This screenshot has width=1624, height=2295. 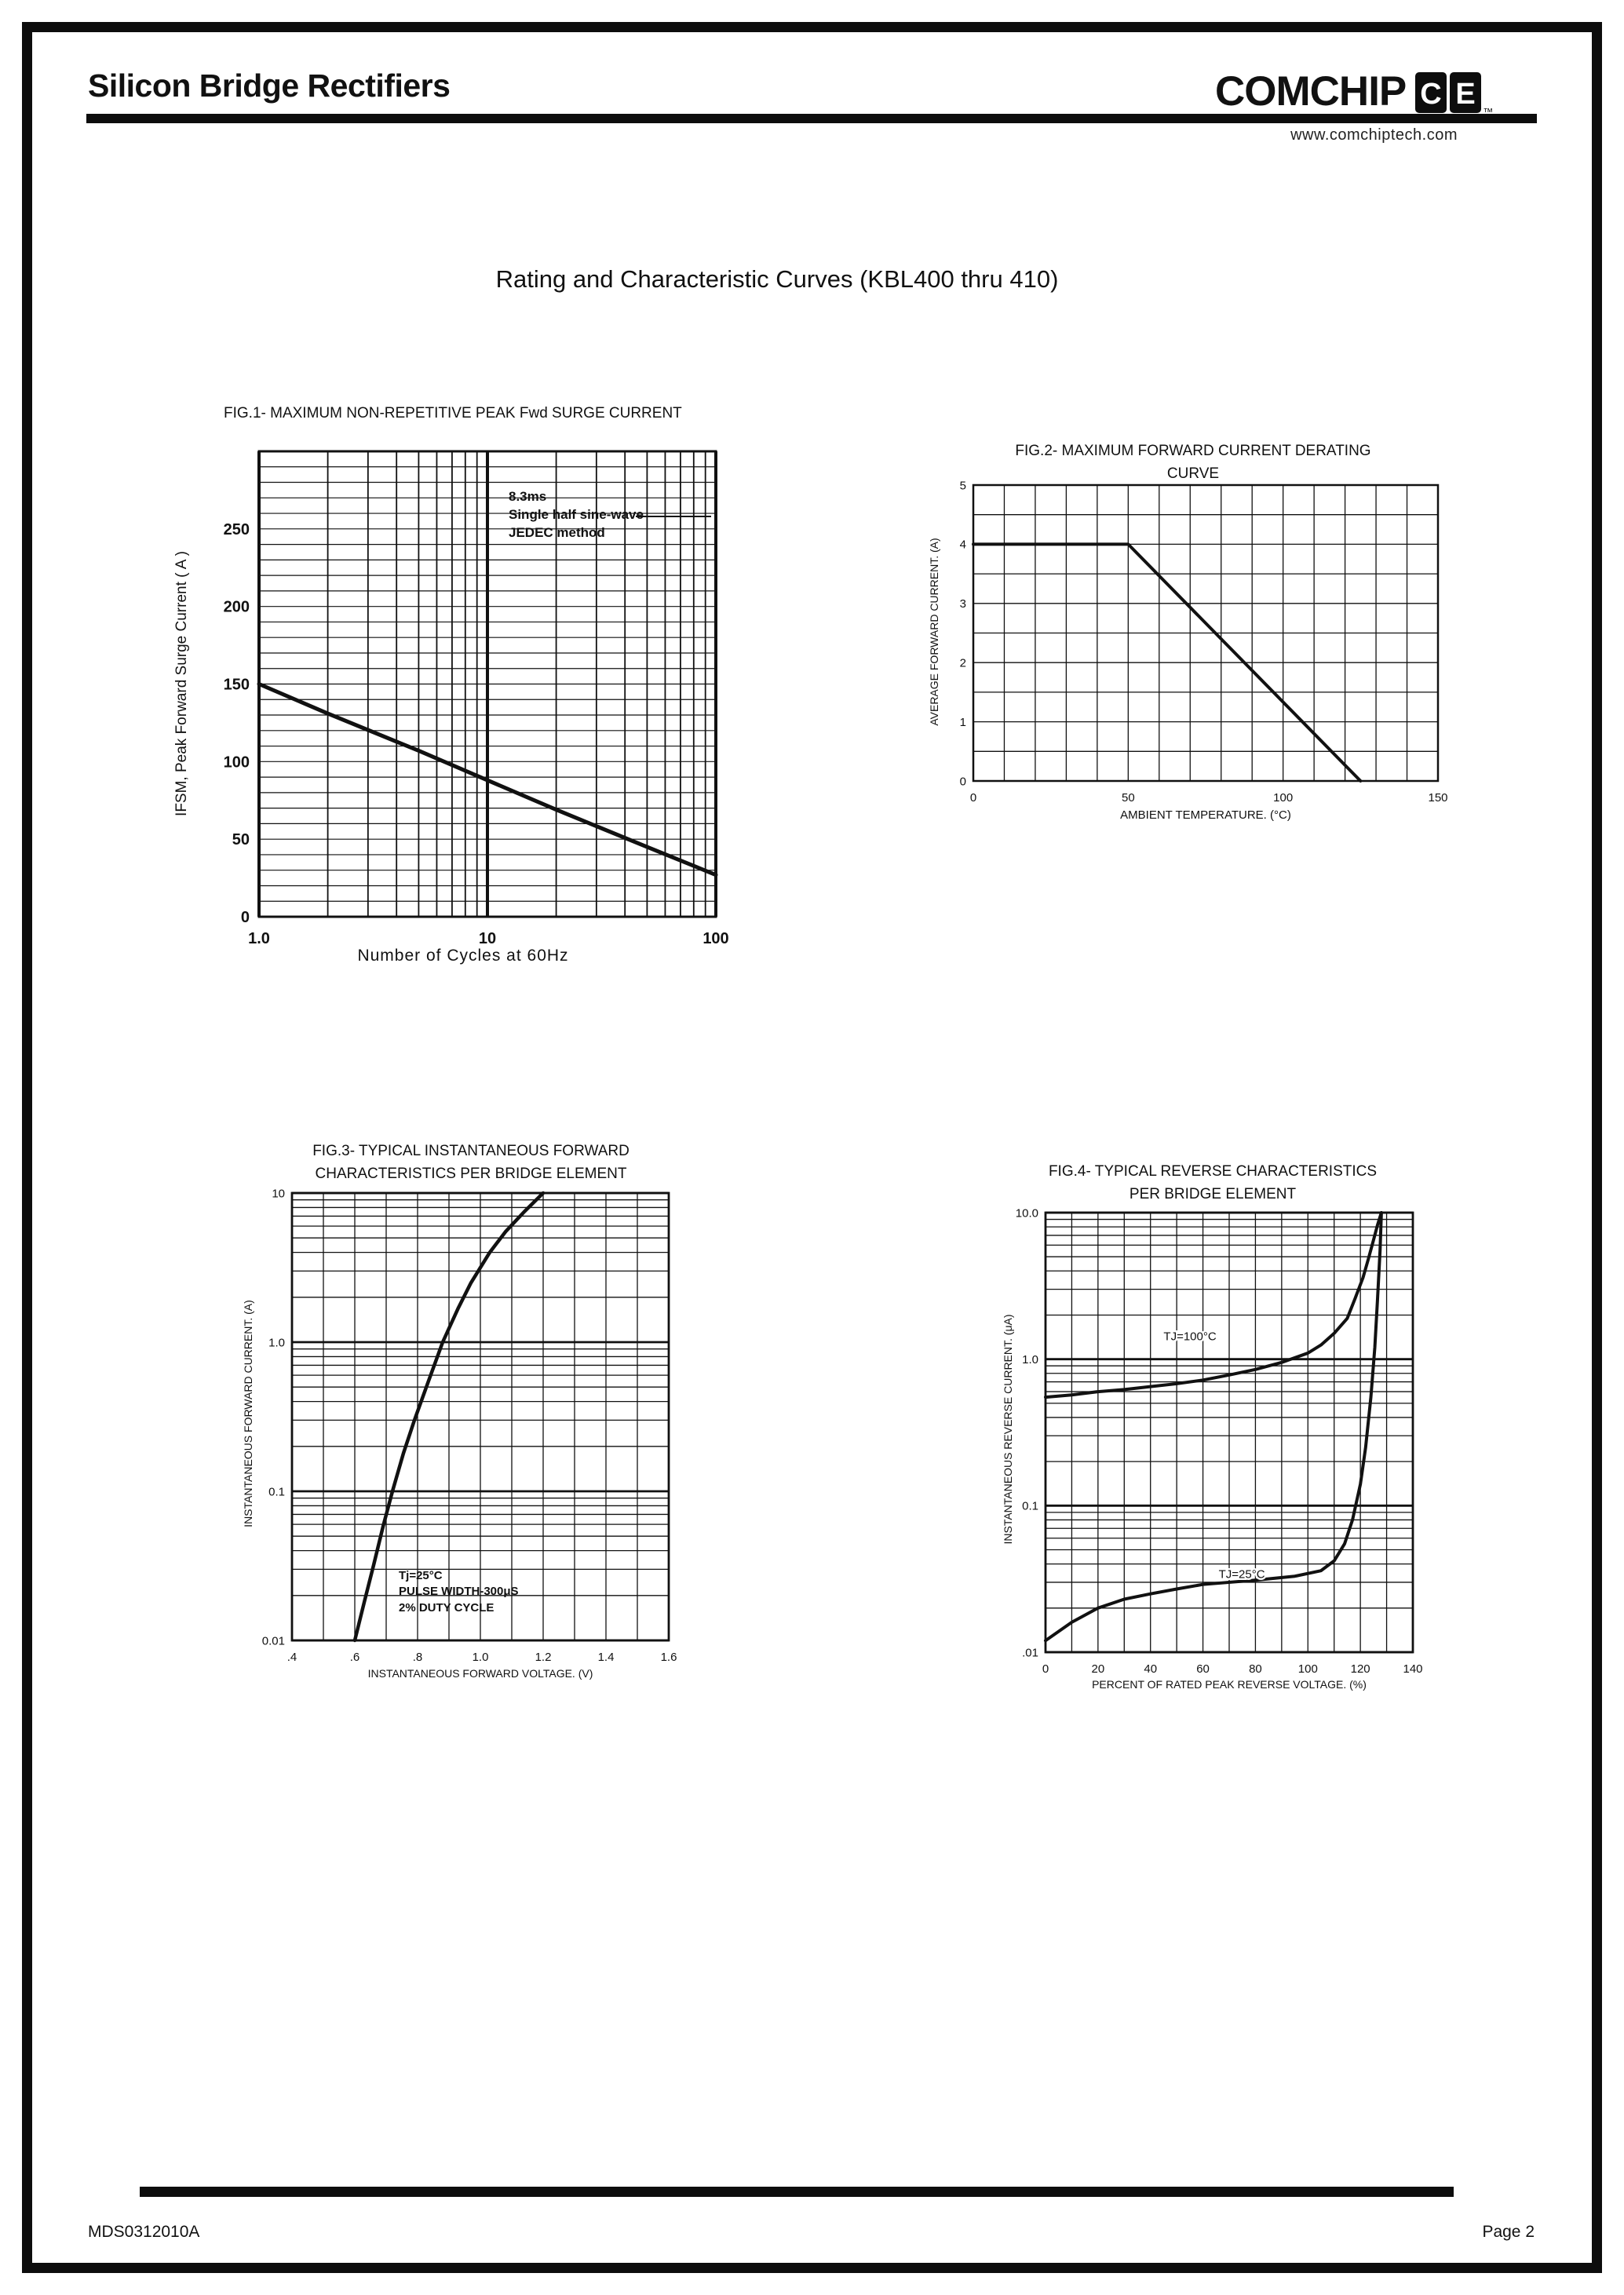 I want to click on fig1-chart: 1.0 10 100 0 50 100 150 200 250, so click(x=477, y=698).